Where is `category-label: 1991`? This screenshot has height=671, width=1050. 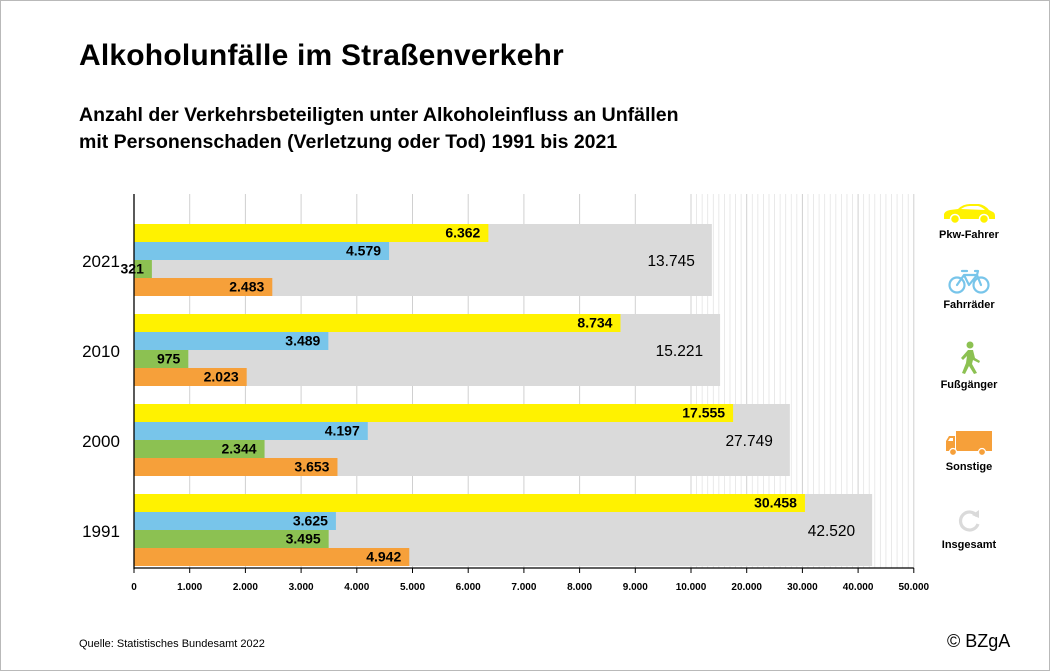
category-label: 1991 is located at coordinates (101, 531).